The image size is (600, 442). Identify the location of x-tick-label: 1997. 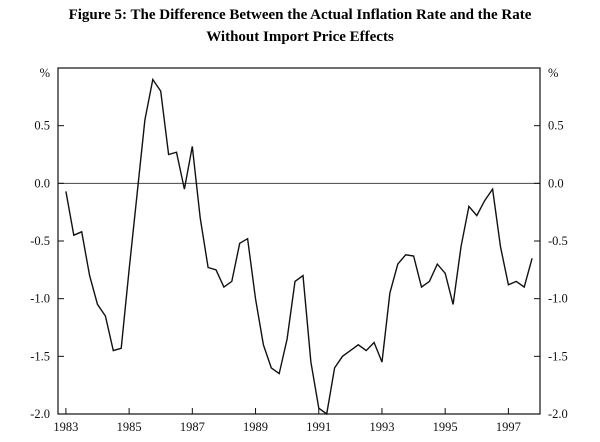
(508, 427).